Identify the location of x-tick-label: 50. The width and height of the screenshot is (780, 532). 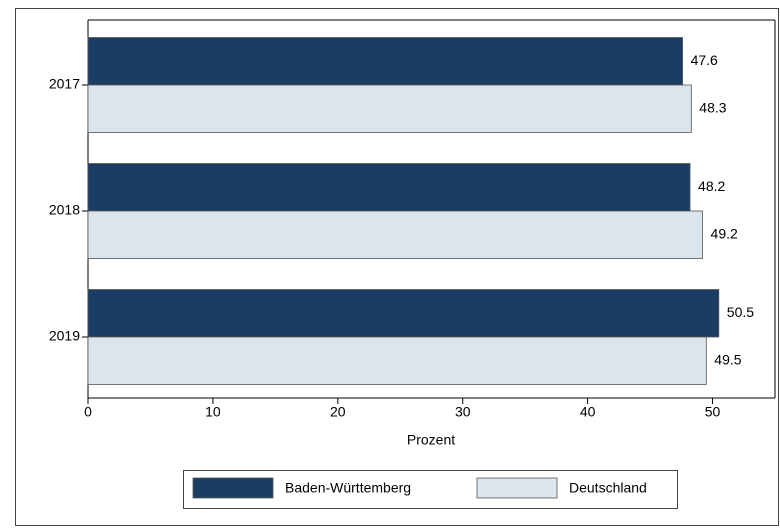
(713, 412).